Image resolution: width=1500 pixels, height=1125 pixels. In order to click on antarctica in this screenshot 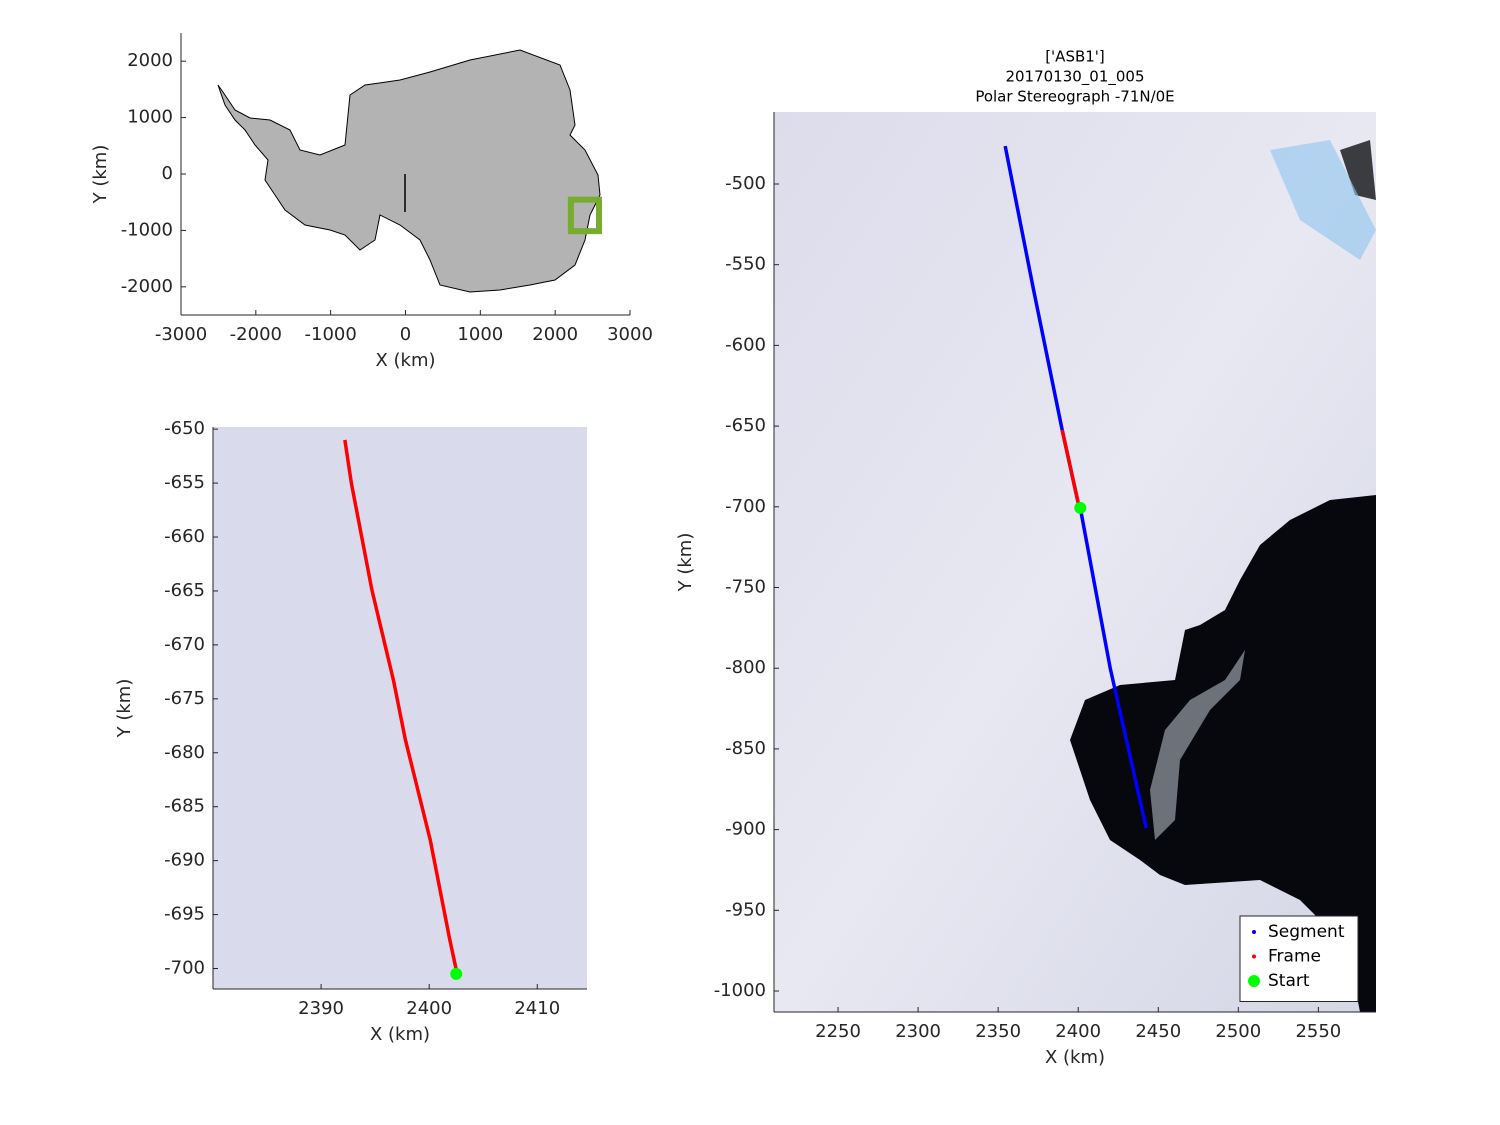, I will do `click(409, 171)`.